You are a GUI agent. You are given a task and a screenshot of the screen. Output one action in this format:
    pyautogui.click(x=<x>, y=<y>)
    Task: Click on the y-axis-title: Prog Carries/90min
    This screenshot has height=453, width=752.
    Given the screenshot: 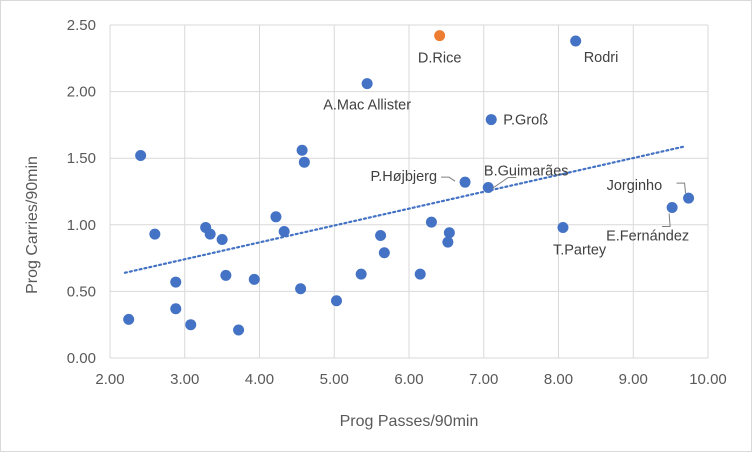 What is the action you would take?
    pyautogui.click(x=32, y=225)
    